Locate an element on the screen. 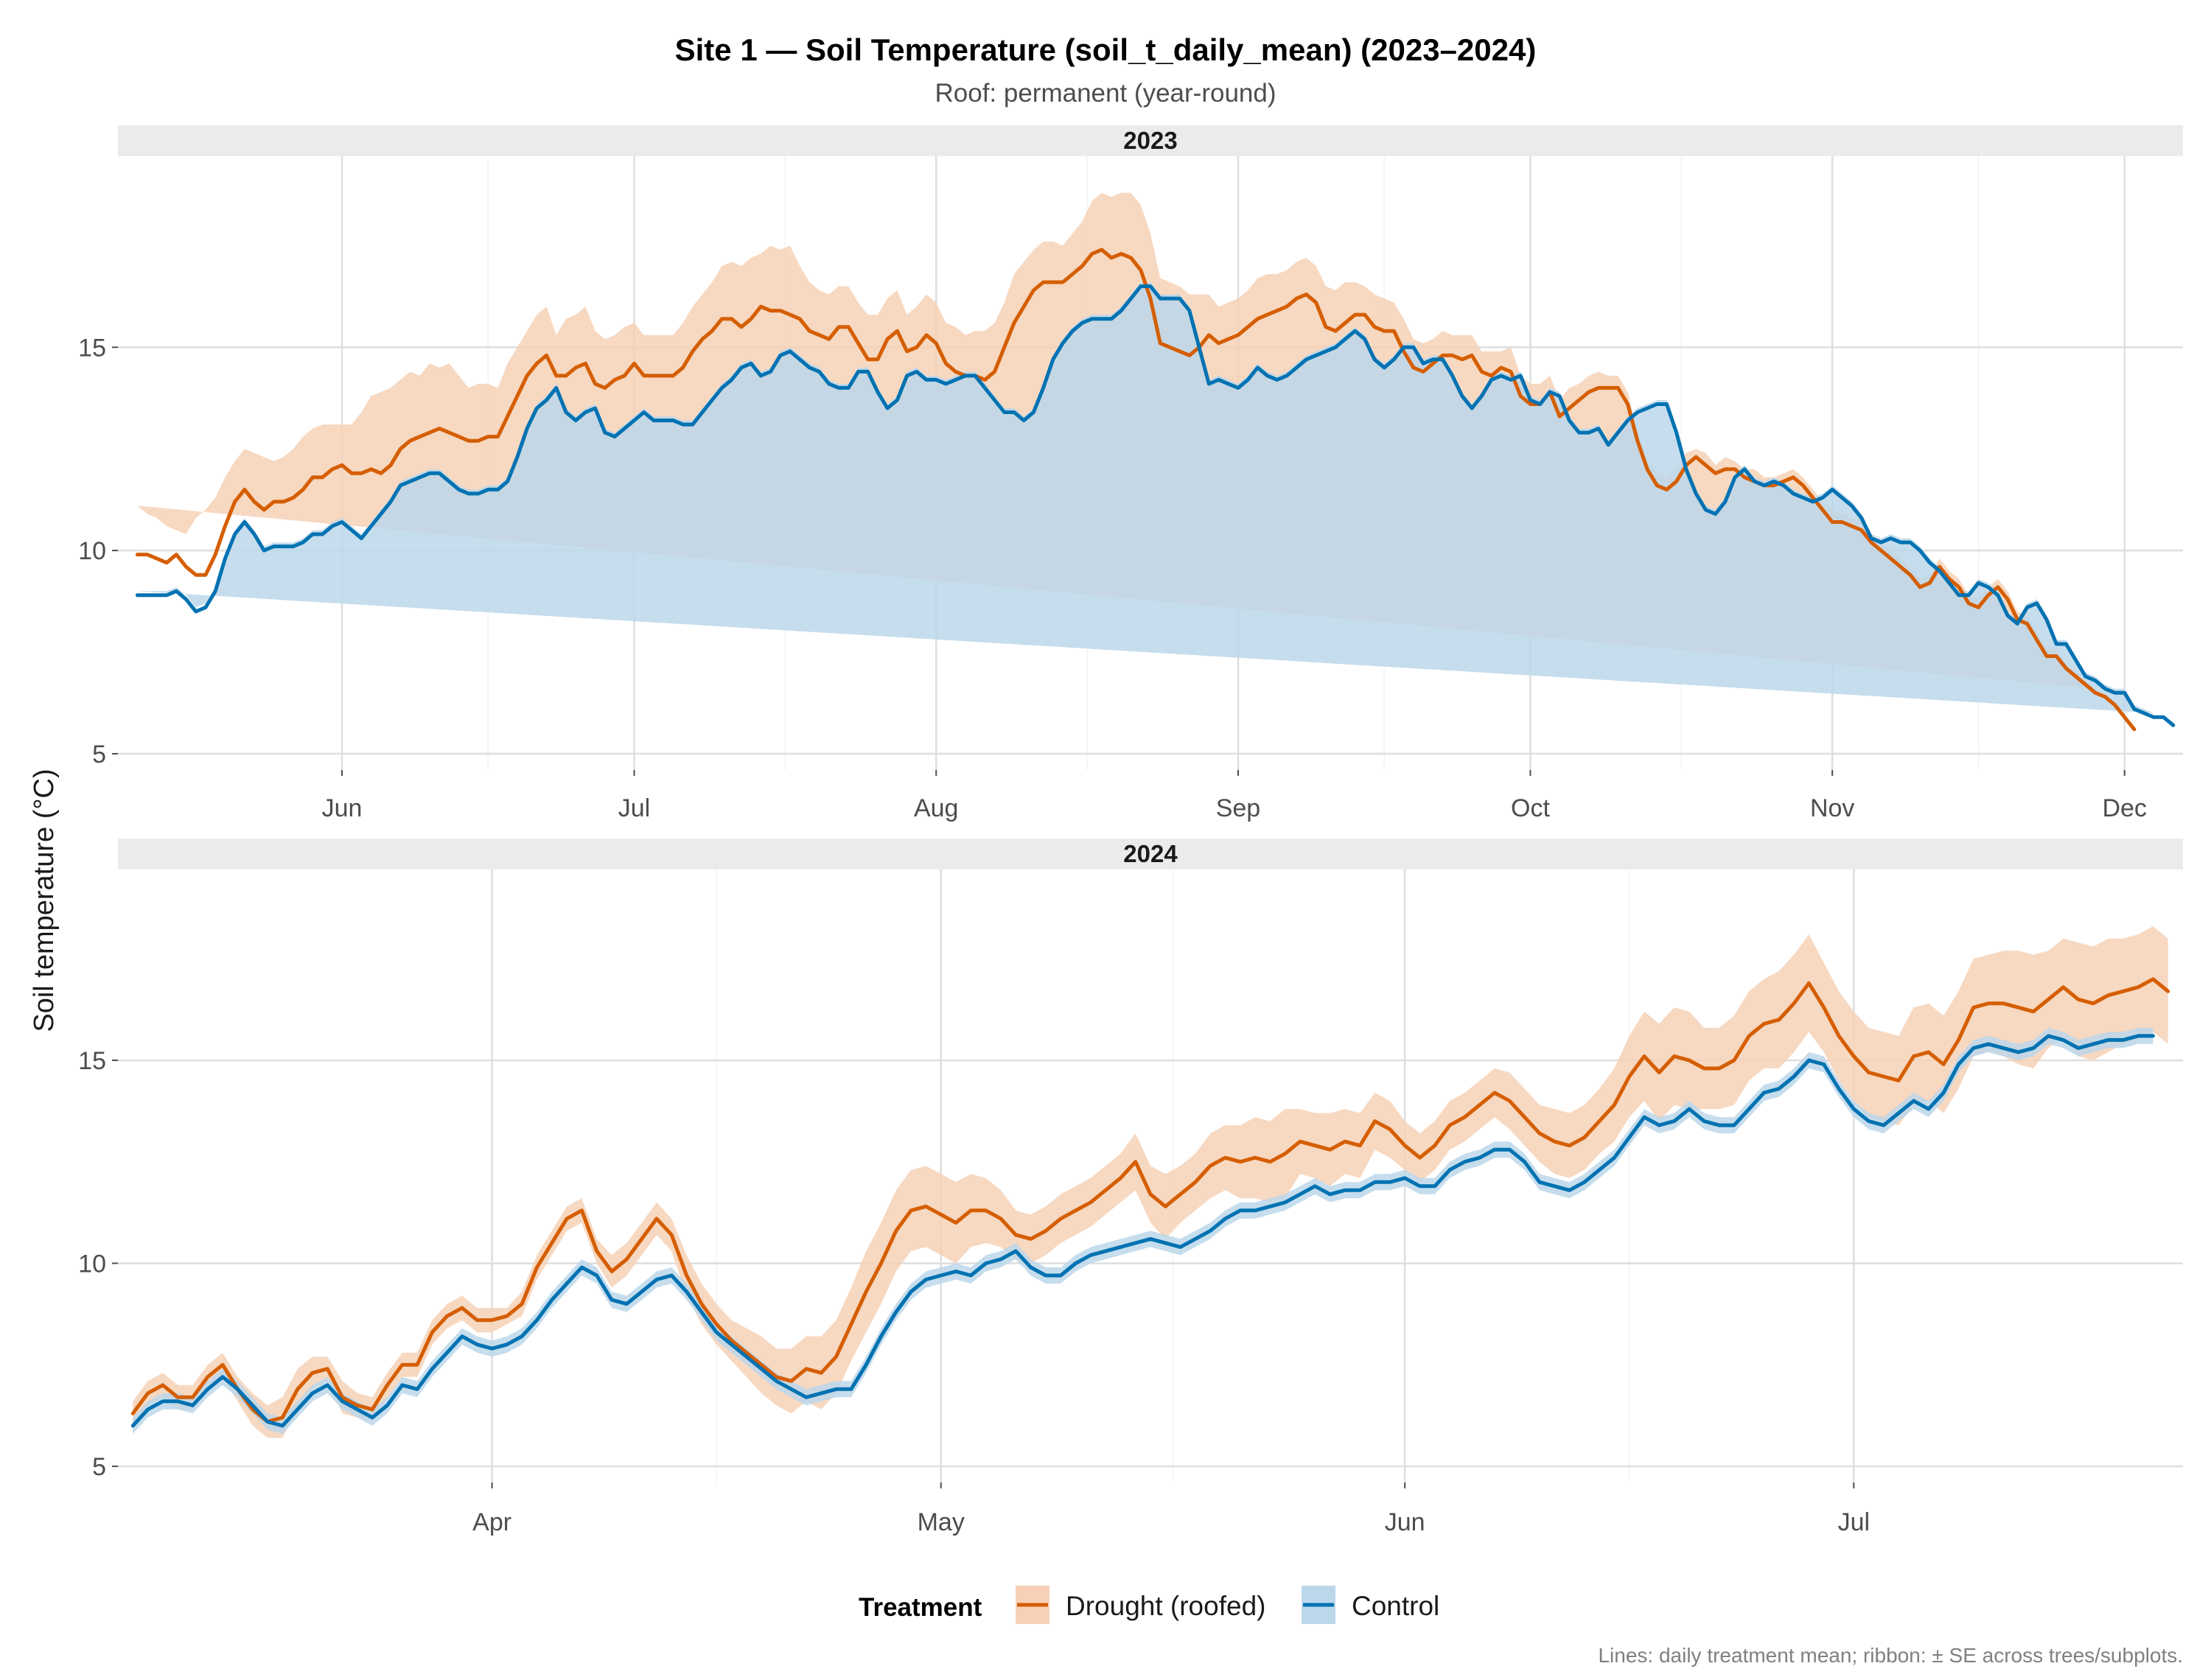 The height and width of the screenshot is (1680, 2211). chart-subtitle: Roof: permanent (year-round) is located at coordinates (1105, 93).